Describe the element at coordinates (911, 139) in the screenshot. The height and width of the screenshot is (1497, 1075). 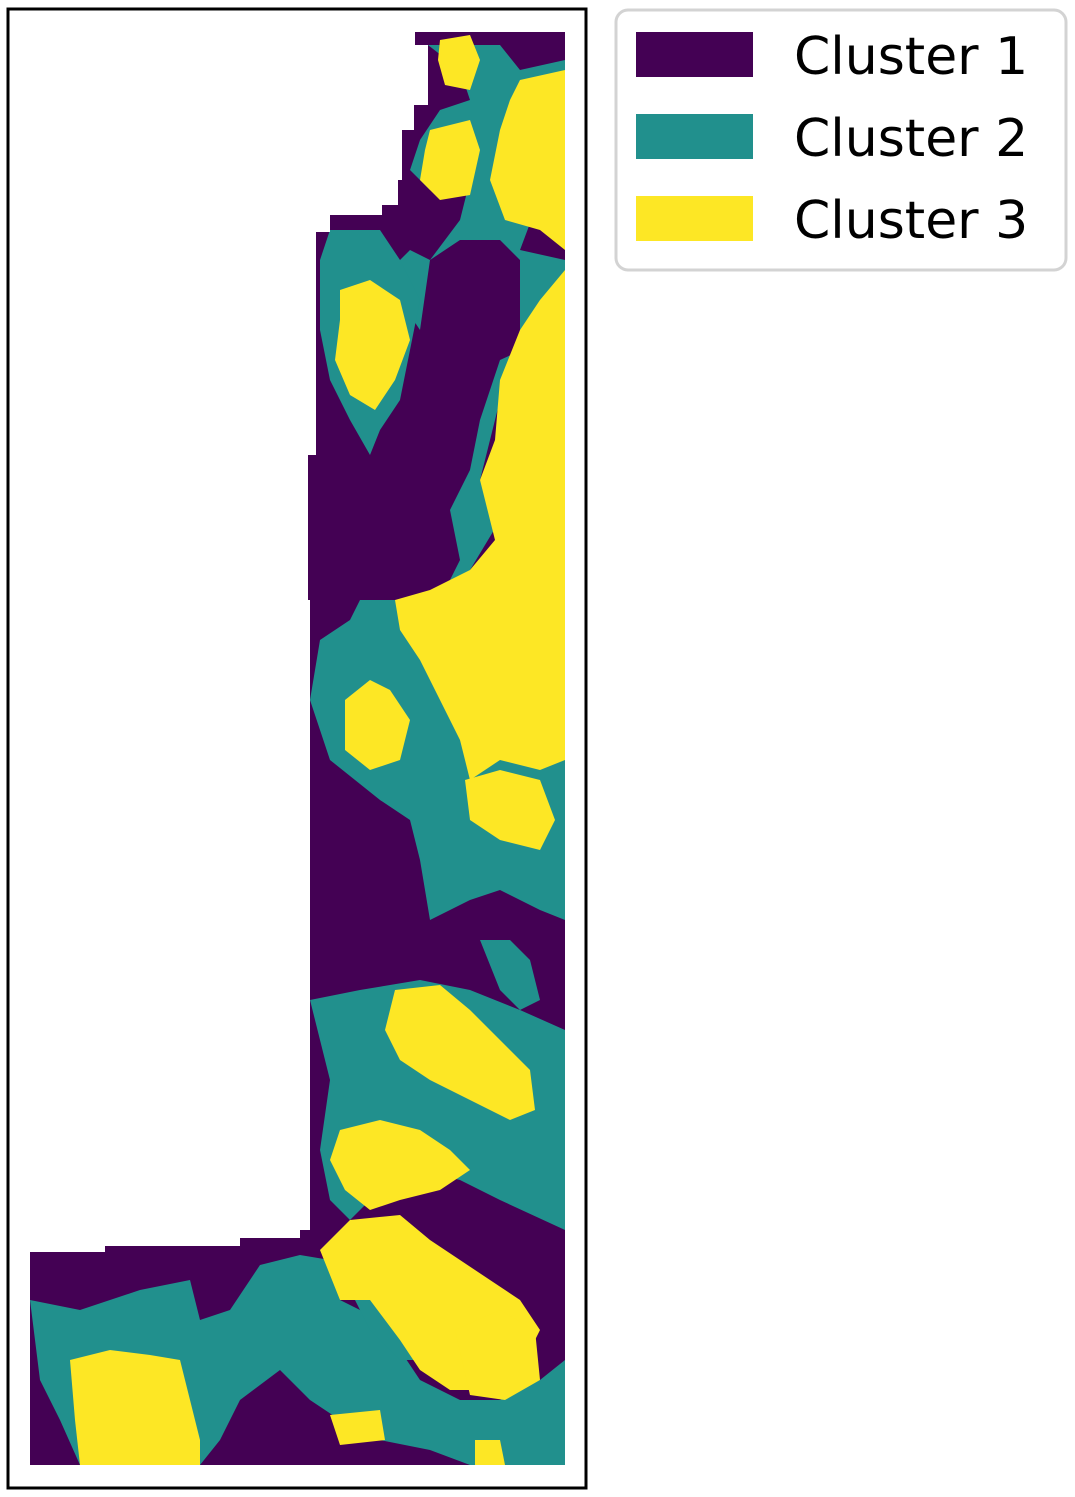
I see `legend-label-cluster-2: Cluster 2` at that location.